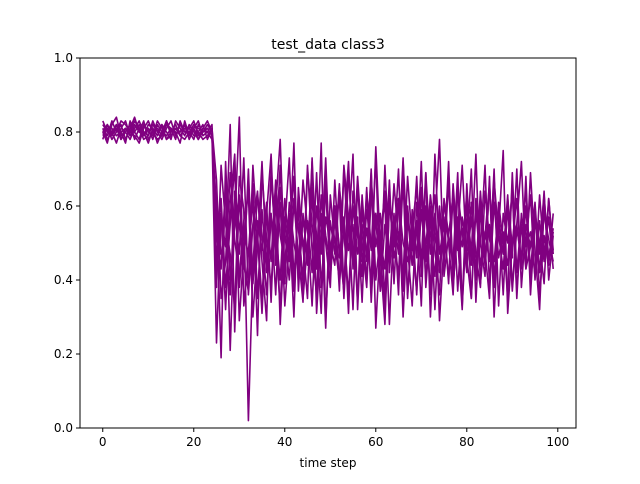 Image resolution: width=640 pixels, height=484 pixels. I want to click on x-tick-label: 20, so click(193, 442).